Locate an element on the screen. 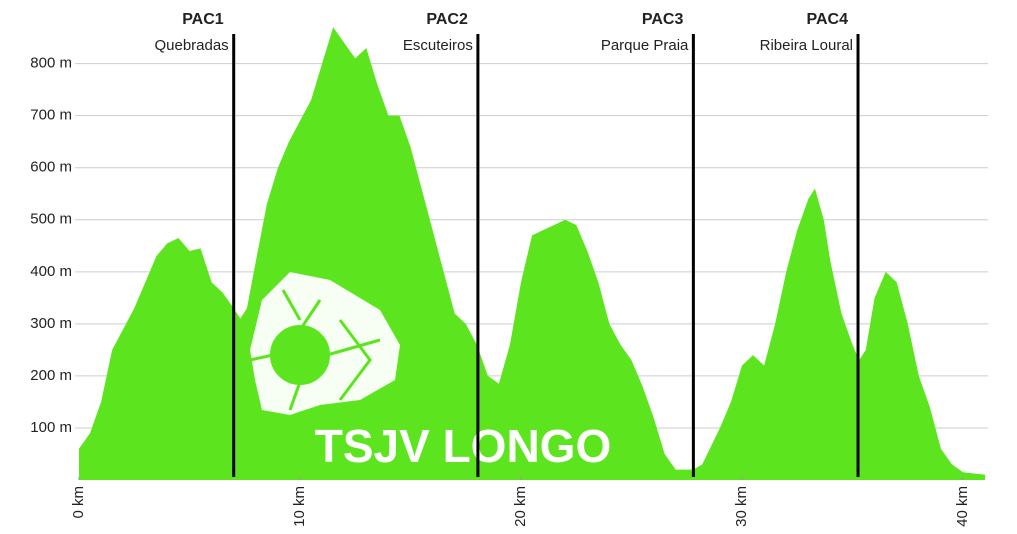 This screenshot has height=534, width=1017. checkpoint-name: PAC1 is located at coordinates (203, 19).